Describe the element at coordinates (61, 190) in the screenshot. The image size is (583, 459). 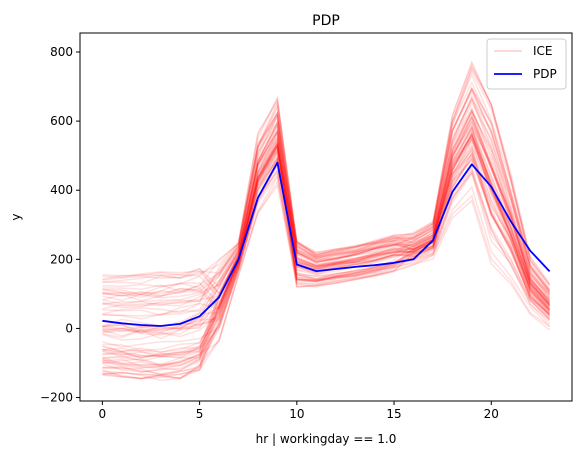
I see `y-tick-label: 400` at that location.